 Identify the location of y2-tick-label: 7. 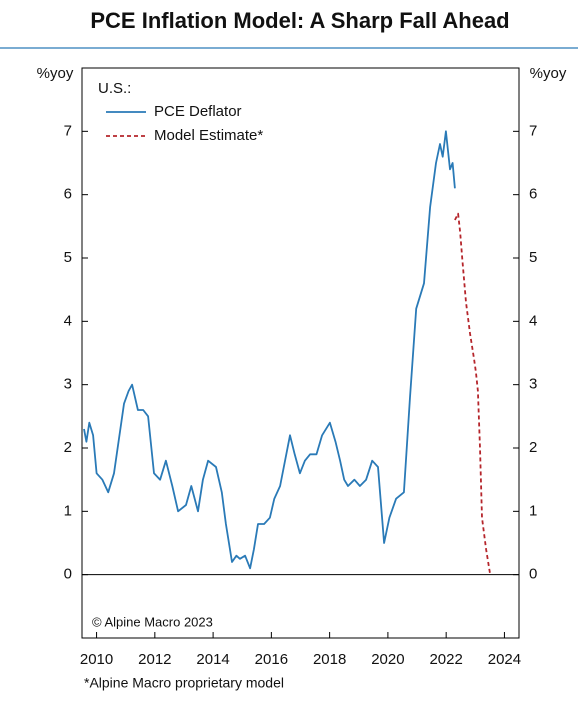
(533, 130).